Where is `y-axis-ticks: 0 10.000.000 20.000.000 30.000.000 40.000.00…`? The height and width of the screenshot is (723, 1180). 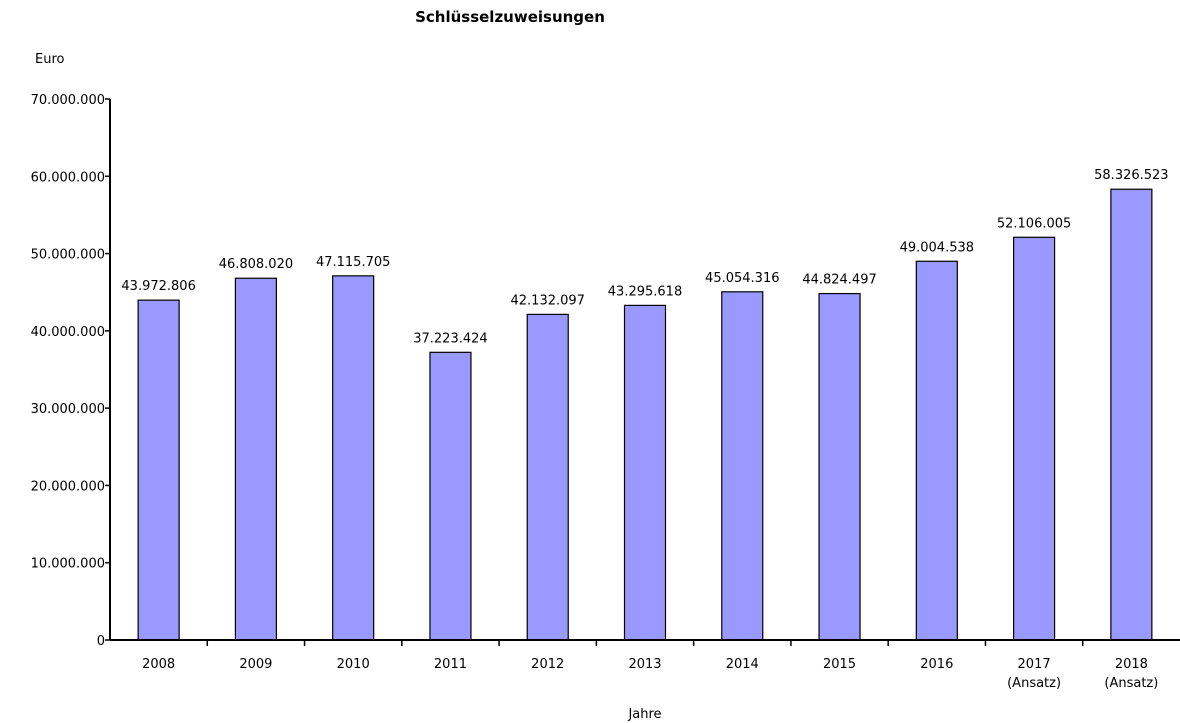
y-axis-ticks: 0 10.000.000 20.000.000 30.000.000 40.000.00… is located at coordinates (70, 371).